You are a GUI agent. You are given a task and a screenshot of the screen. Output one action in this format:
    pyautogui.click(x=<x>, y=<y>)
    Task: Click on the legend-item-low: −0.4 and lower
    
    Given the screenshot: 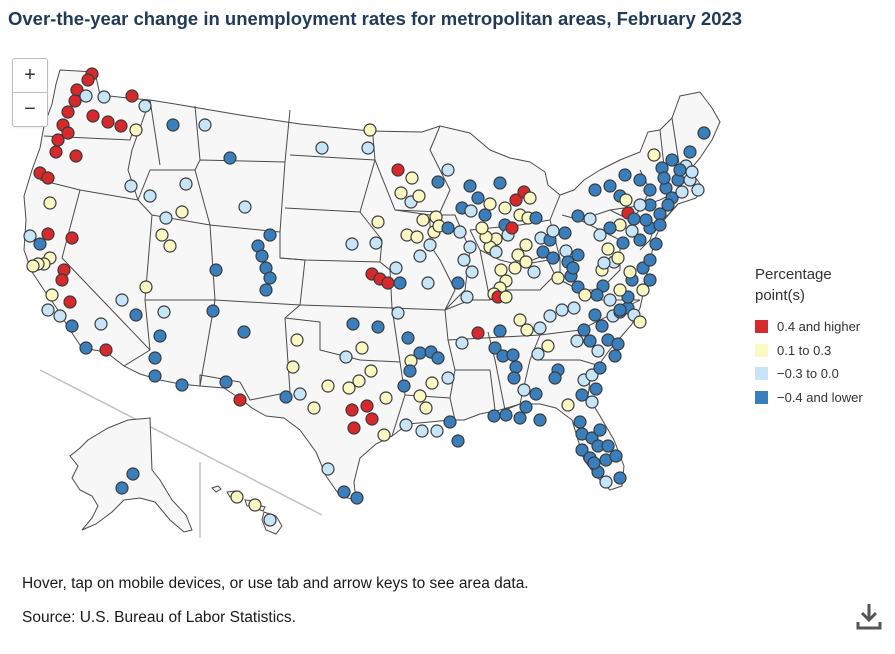 What is the action you would take?
    pyautogui.click(x=815, y=398)
    